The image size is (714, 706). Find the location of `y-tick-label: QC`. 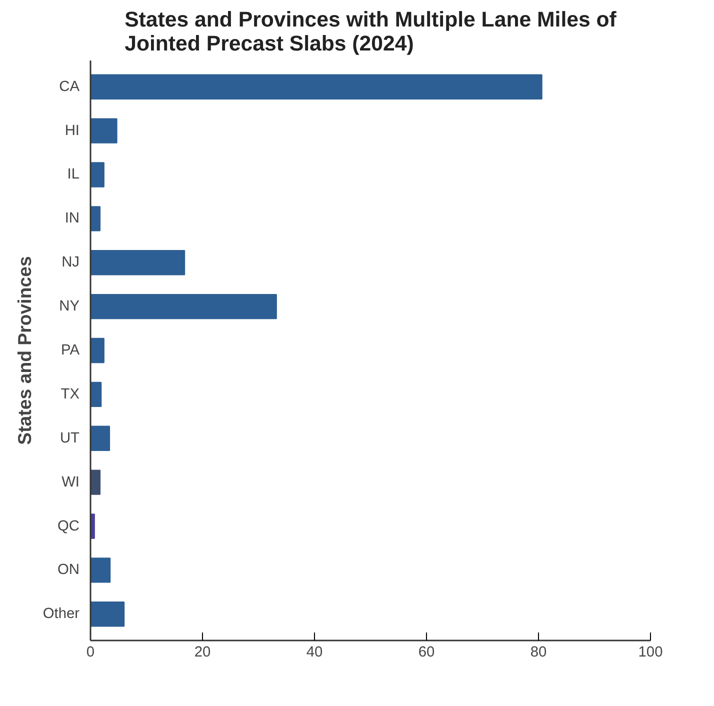

y-tick-label: QC is located at coordinates (69, 526).